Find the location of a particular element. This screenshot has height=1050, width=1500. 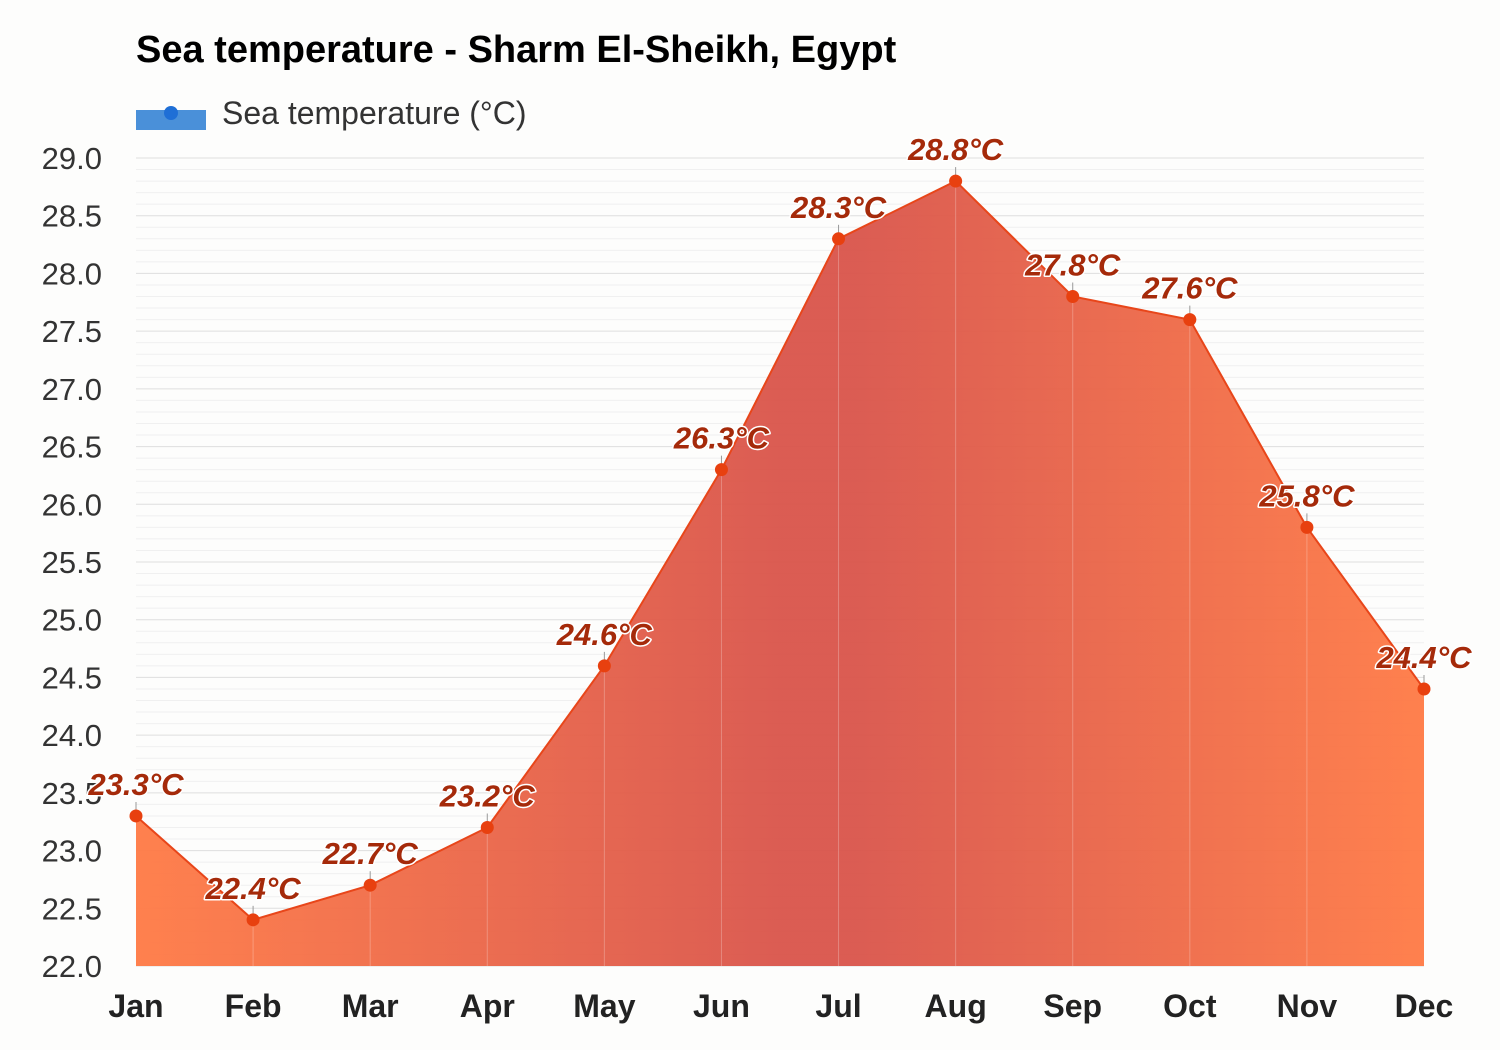

y-tick-label: 23.5 is located at coordinates (72, 793).